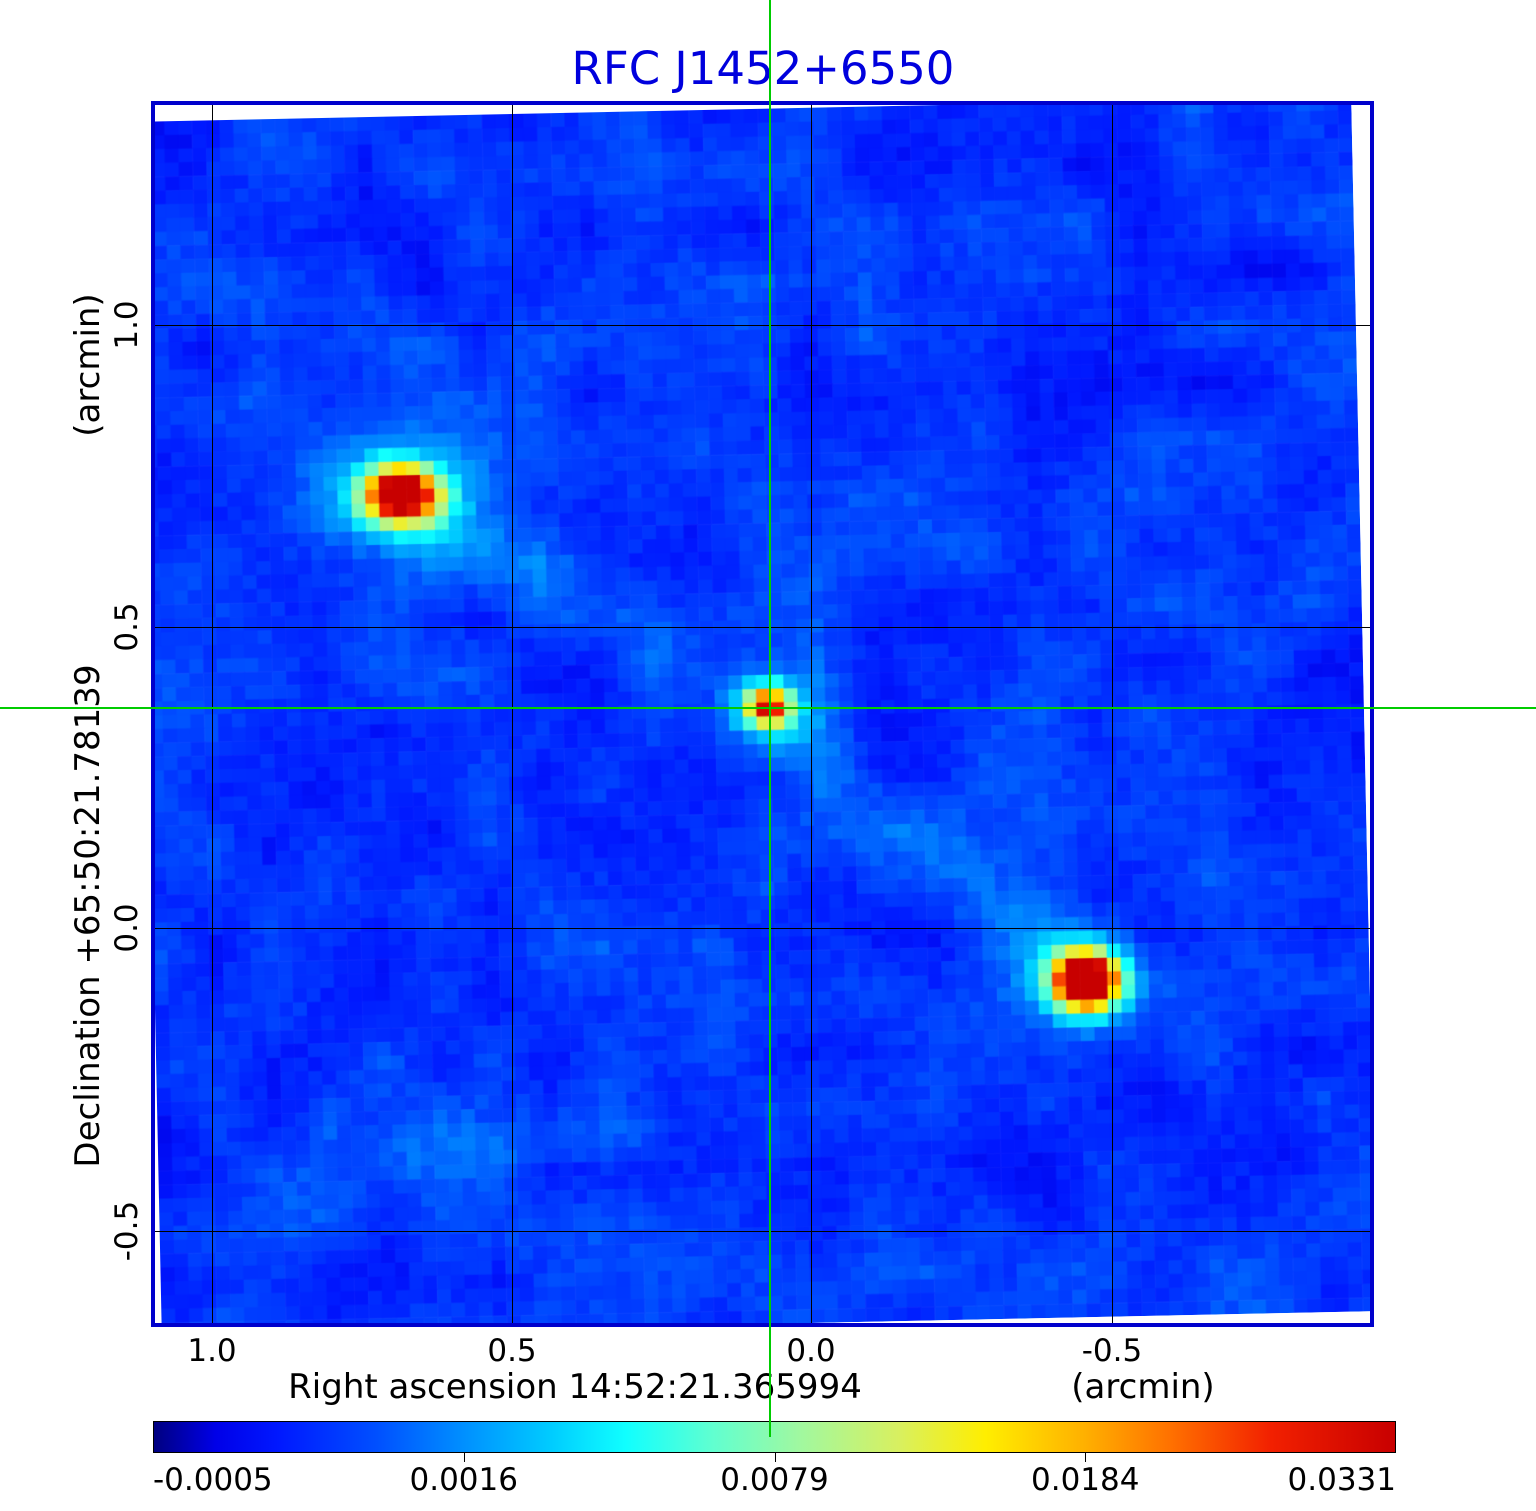  I want to click on colorbar-tick-label: 0.0079, so click(774, 1480).